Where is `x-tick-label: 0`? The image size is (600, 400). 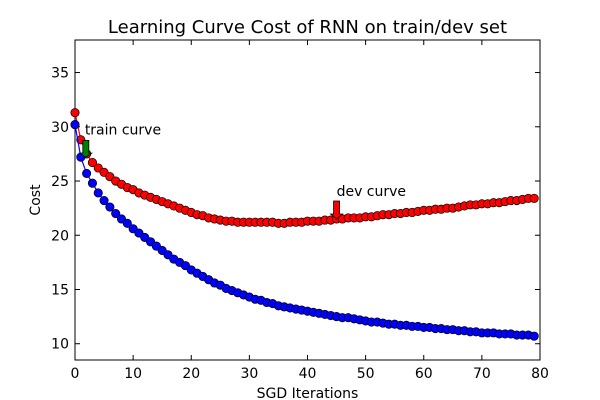 x-tick-label: 0 is located at coordinates (75, 374).